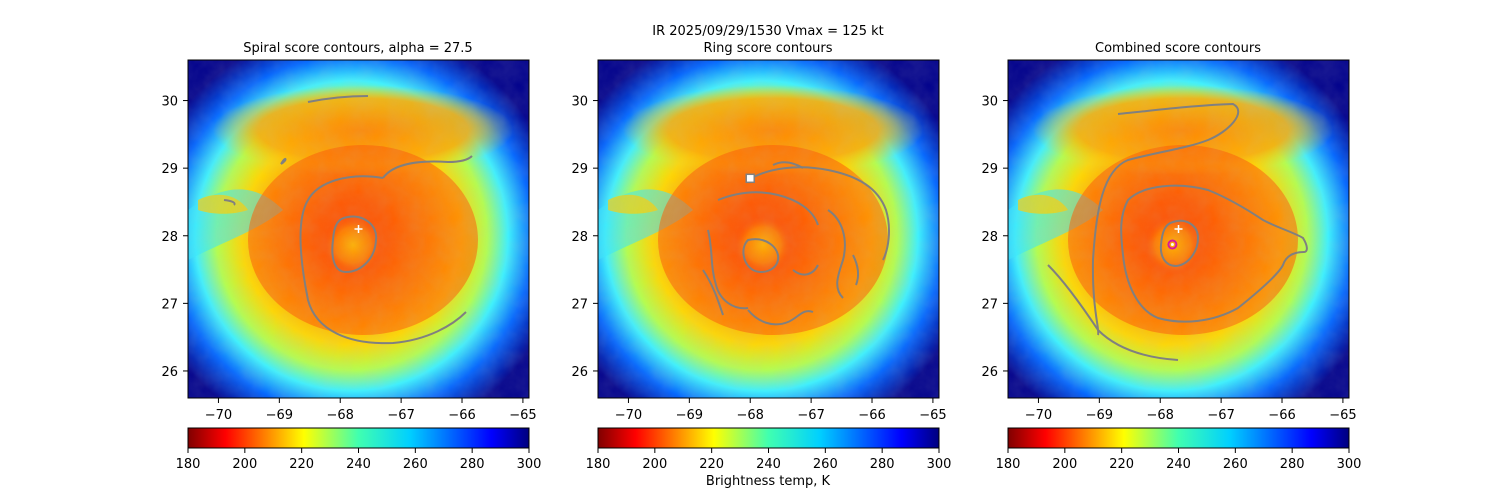  Describe the element at coordinates (357, 48) in the screenshot. I see `panel-title: Spiral score contours, alpha = 27.5` at that location.